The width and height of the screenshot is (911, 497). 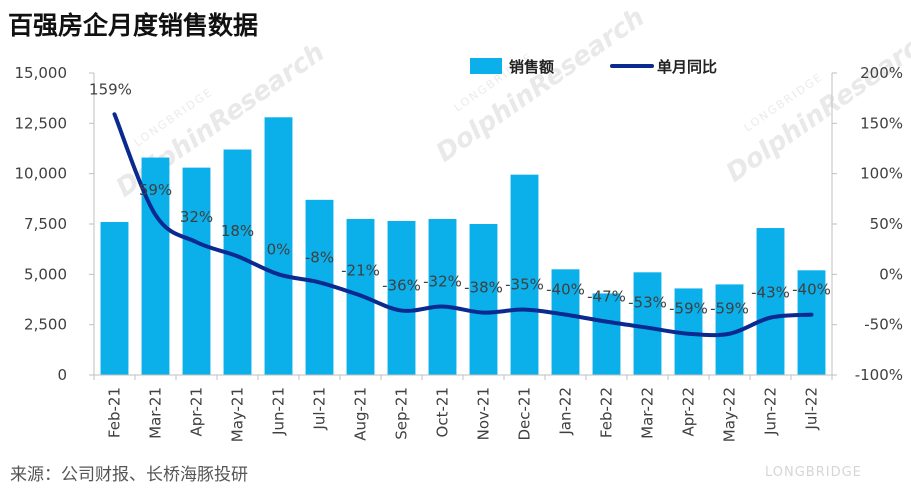 What do you see at coordinates (115, 412) in the screenshot?
I see `x-tick-label: Feb-21` at bounding box center [115, 412].